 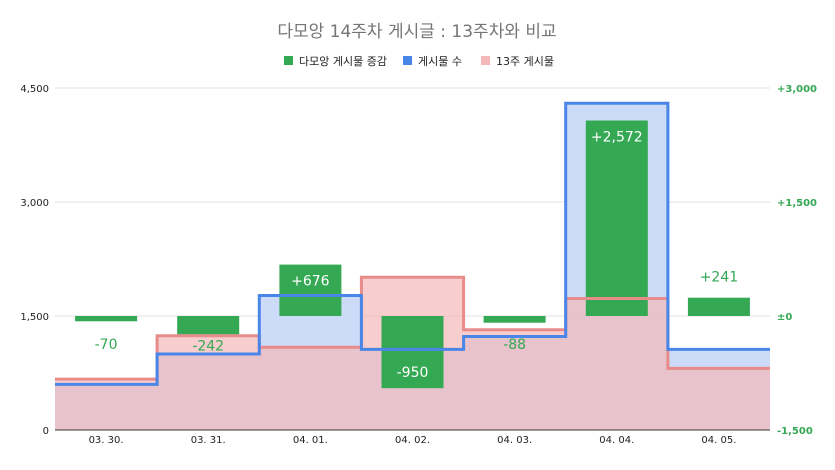 What do you see at coordinates (106, 440) in the screenshot?
I see `x-tick-label: 03. 30.` at bounding box center [106, 440].